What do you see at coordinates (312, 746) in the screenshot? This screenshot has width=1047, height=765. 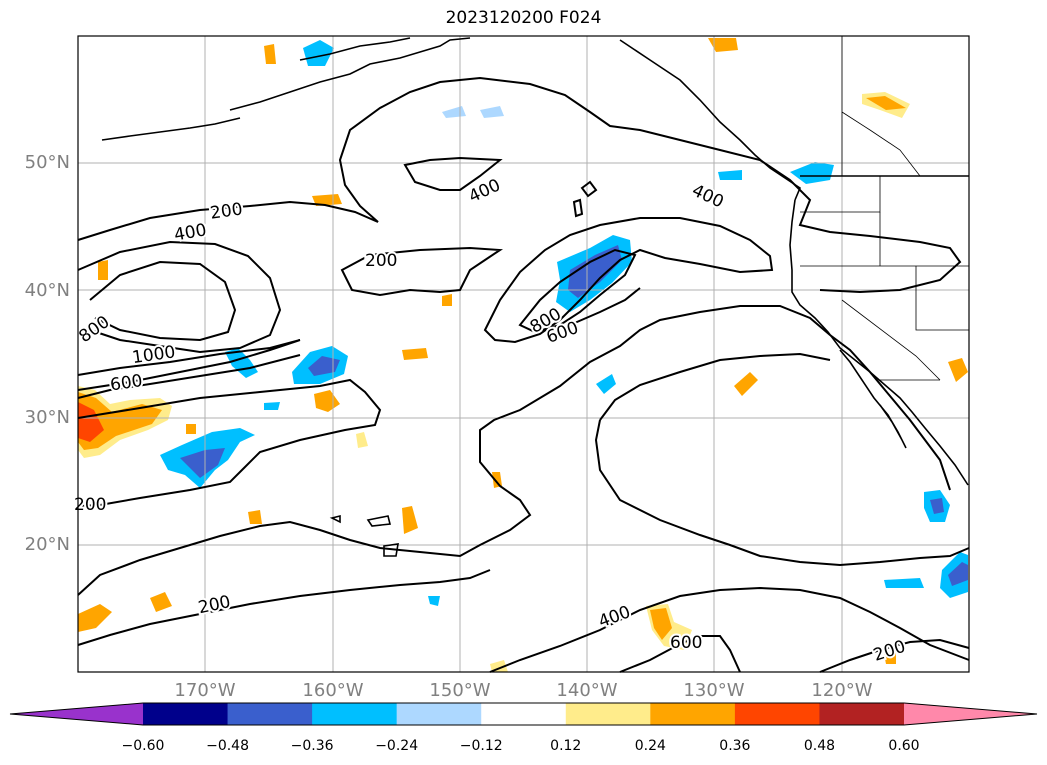 I see `colorbar-tick-label: −0.36` at bounding box center [312, 746].